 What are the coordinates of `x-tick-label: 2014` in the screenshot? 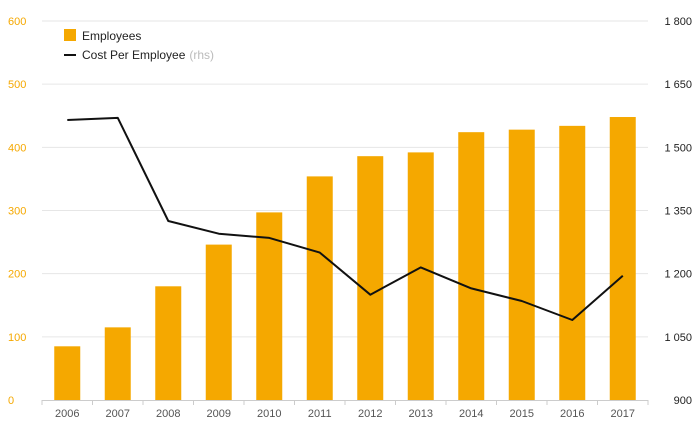 It's located at (471, 414).